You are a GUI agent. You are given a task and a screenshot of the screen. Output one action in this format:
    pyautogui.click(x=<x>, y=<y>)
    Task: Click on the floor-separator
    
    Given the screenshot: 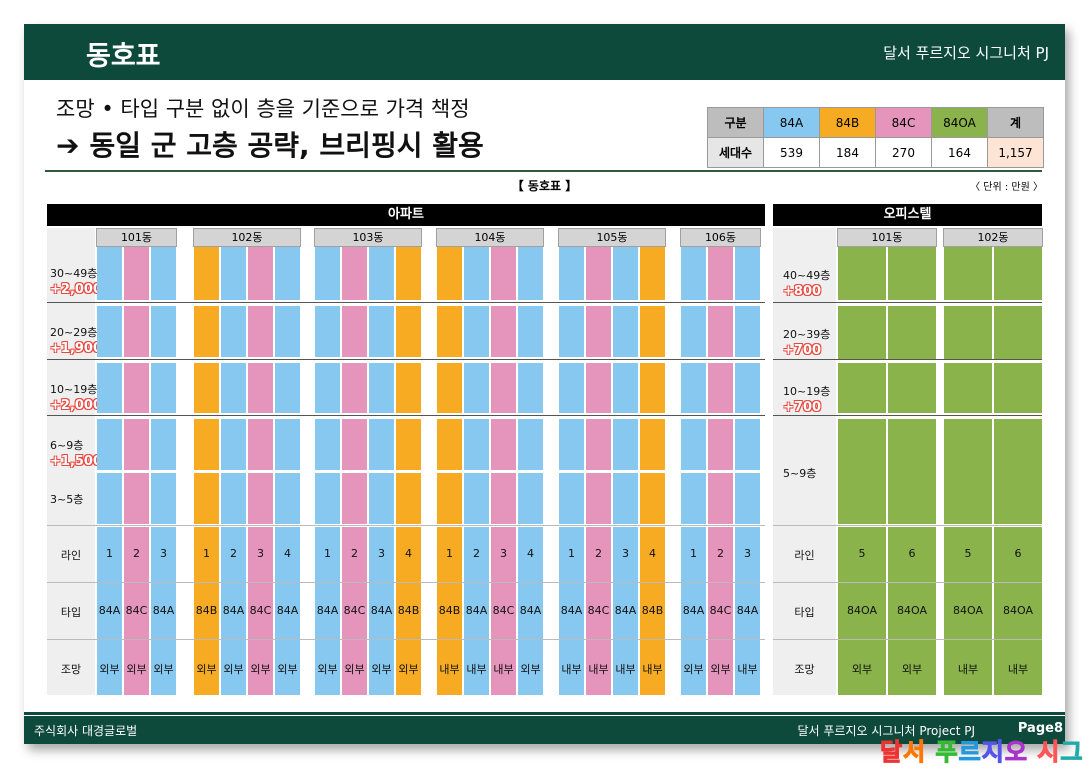 What is the action you would take?
    pyautogui.click(x=406, y=302)
    